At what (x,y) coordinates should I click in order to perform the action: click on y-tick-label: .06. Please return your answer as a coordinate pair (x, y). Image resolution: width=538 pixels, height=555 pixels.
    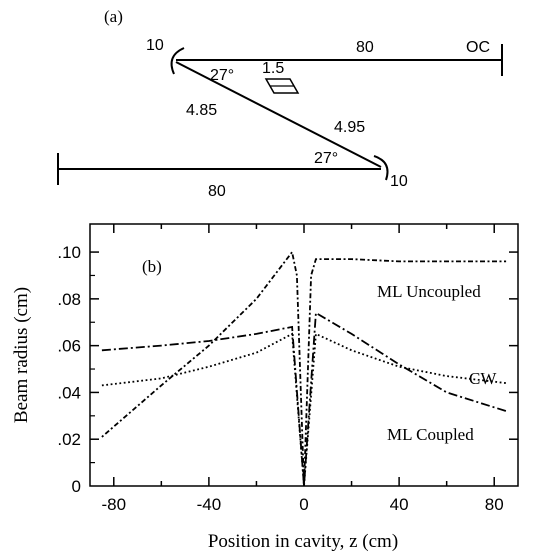
    Looking at the image, I should click on (69, 346).